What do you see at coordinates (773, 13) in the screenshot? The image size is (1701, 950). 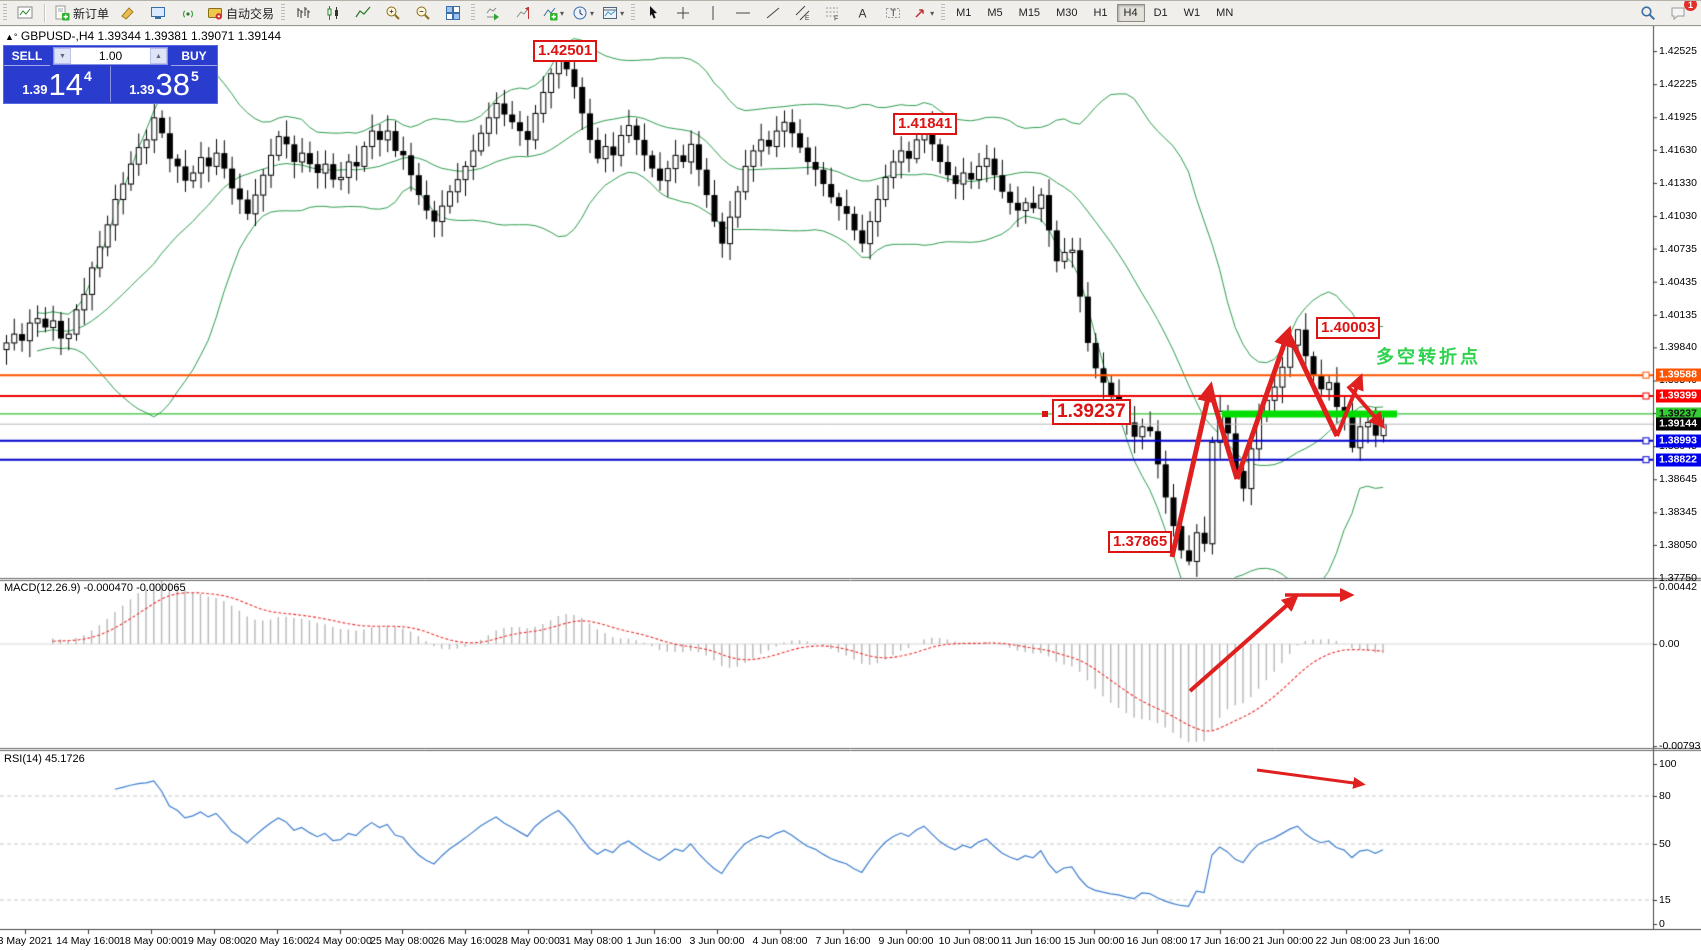 I see `trendline-icon` at bounding box center [773, 13].